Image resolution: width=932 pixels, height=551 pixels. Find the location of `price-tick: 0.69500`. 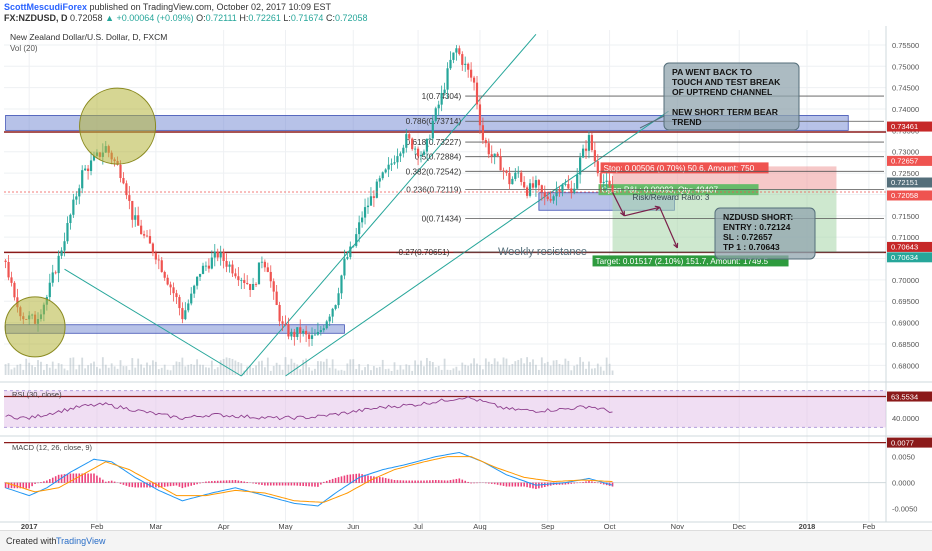

price-tick: 0.69500 is located at coordinates (905, 301).